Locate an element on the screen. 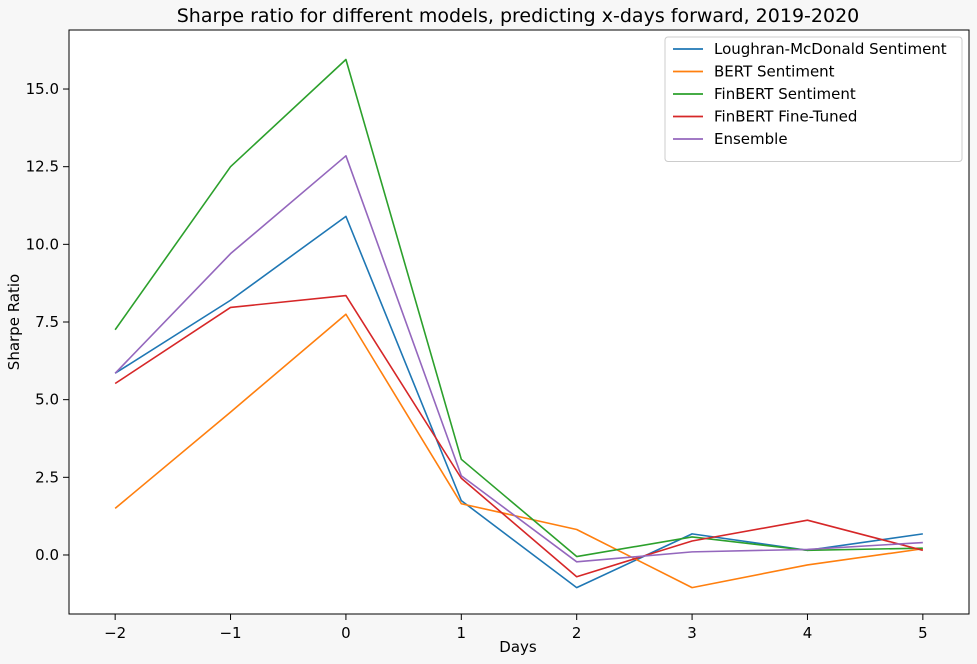 This screenshot has width=977, height=664. y-tick-label: 0.0 is located at coordinates (47, 555).